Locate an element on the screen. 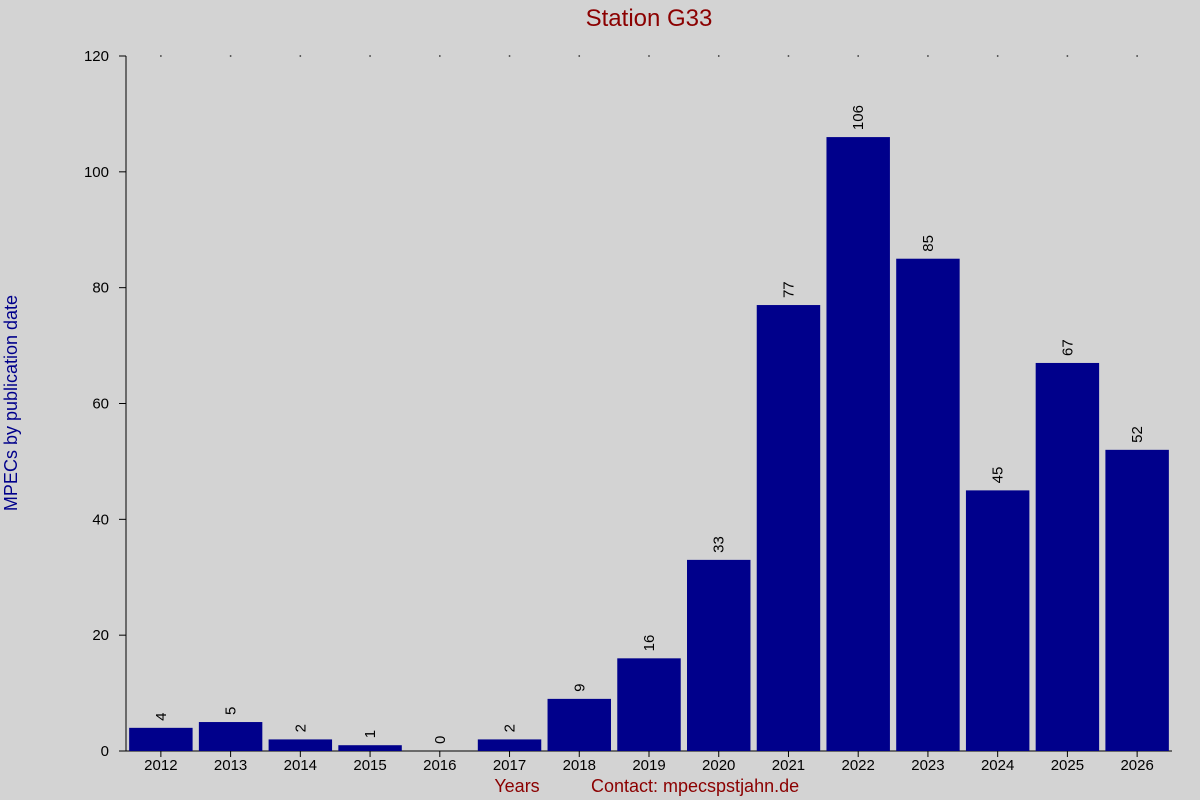 This screenshot has height=800, width=1200. x-tick-label: 2013 is located at coordinates (230, 765).